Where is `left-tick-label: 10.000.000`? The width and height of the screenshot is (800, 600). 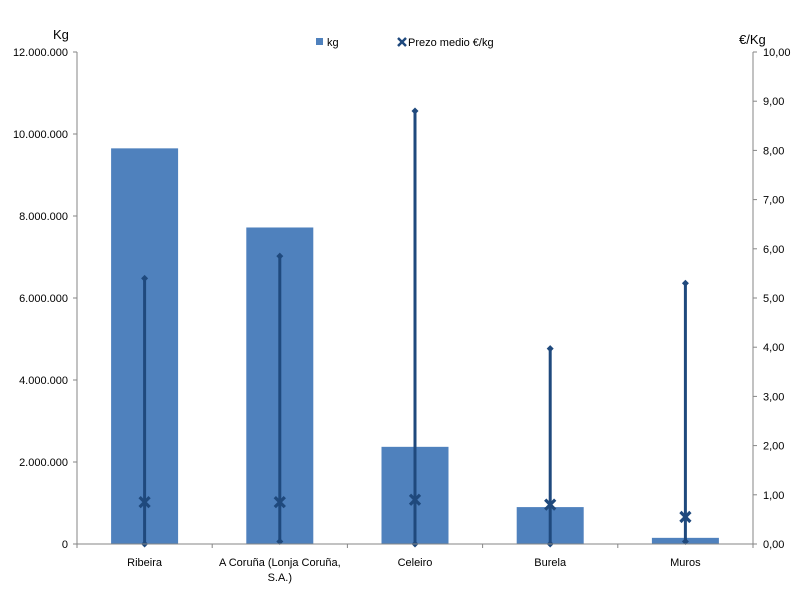 left-tick-label: 10.000.000 is located at coordinates (40, 135).